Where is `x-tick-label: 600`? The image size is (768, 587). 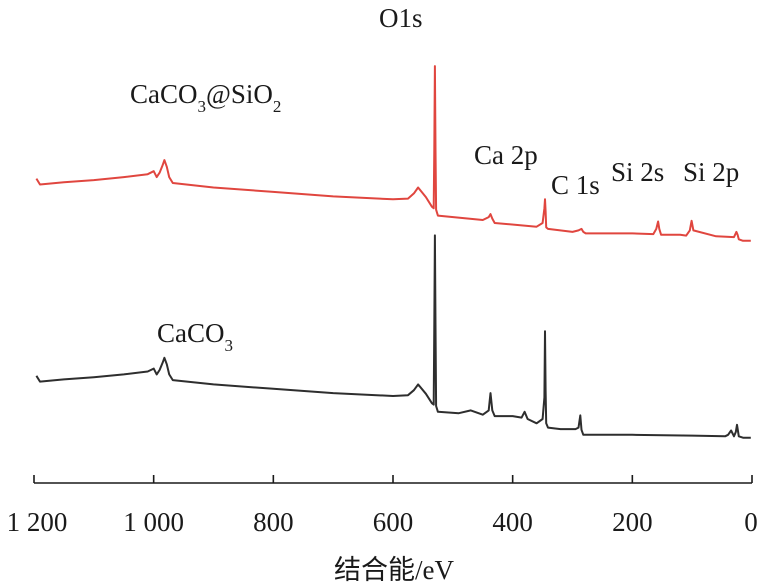 x-tick-label: 600 is located at coordinates (393, 522).